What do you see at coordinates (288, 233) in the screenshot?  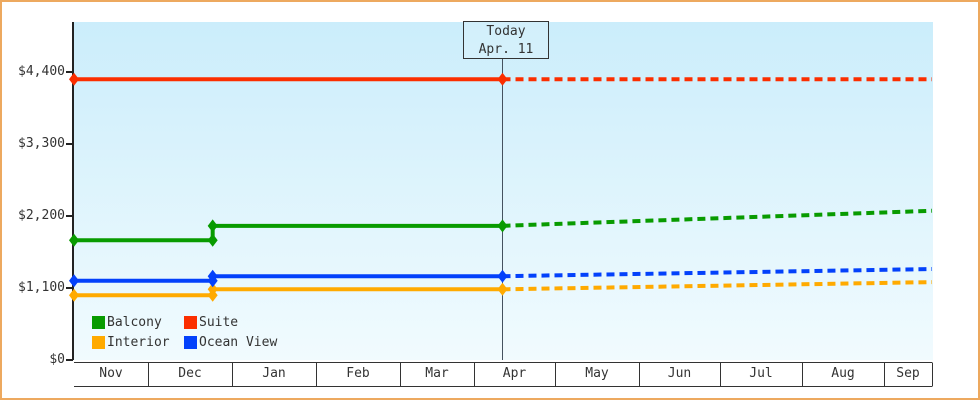 I see `series-line-balcony` at bounding box center [288, 233].